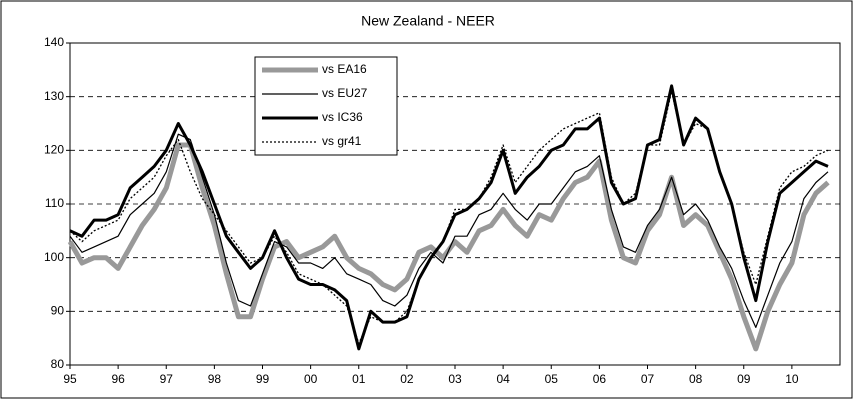  Describe the element at coordinates (342, 117) in the screenshot. I see `legend-label: vs IC36` at that location.